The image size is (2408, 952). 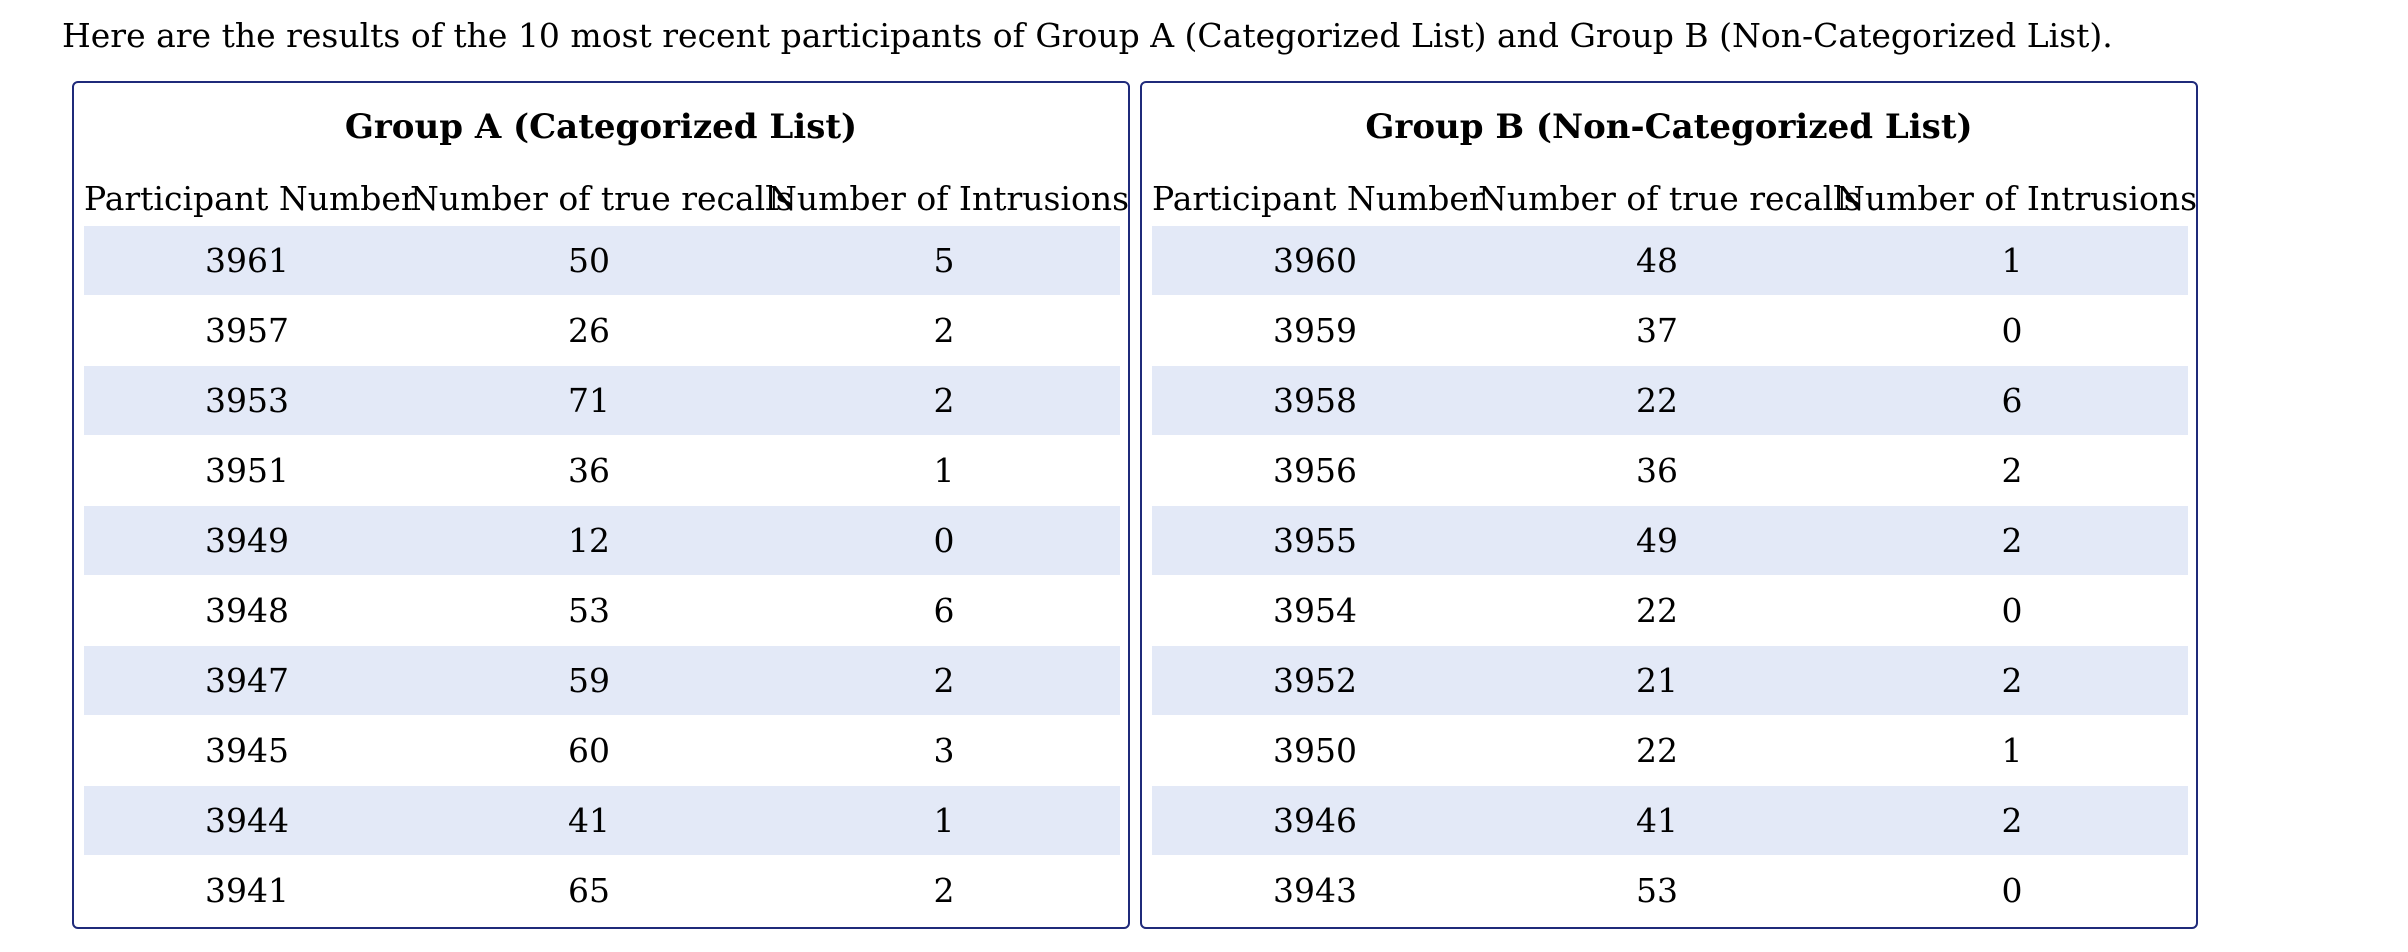 I want to click on table-row: 3944 41 1, so click(x=602, y=820).